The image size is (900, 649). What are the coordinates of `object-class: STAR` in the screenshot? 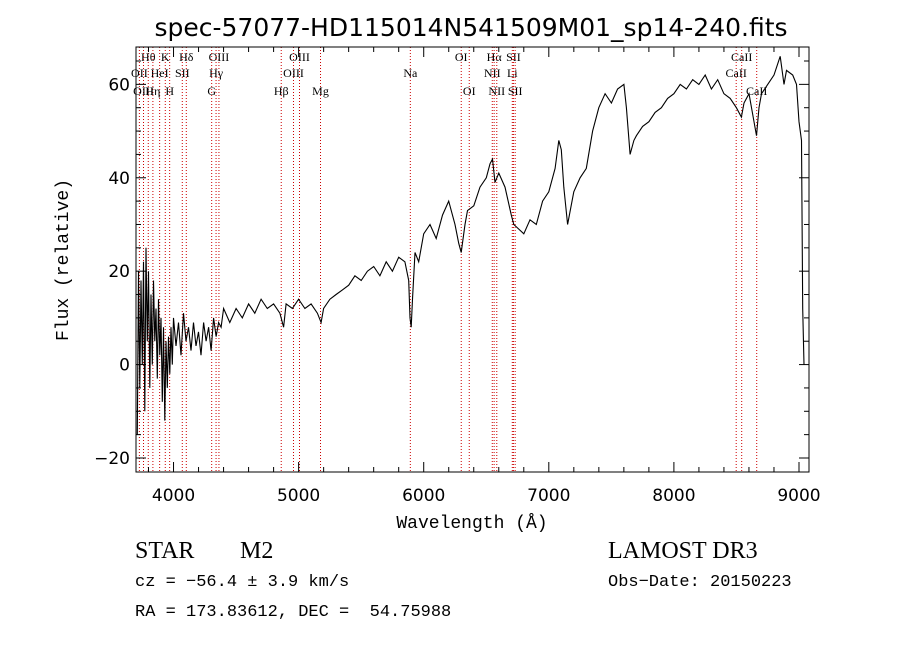 It's located at (165, 551).